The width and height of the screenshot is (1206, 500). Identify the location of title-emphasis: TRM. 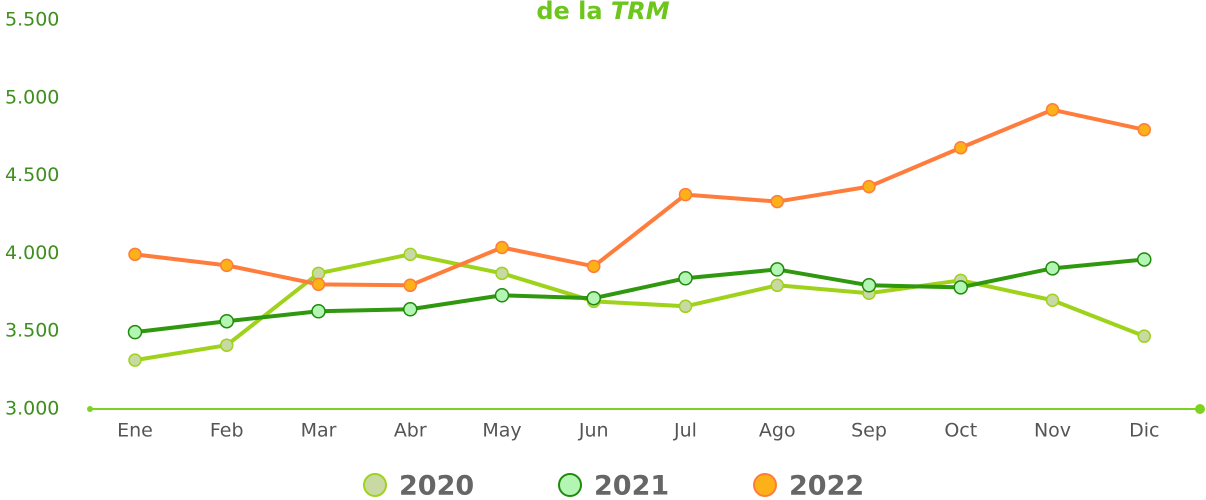
(640, 12).